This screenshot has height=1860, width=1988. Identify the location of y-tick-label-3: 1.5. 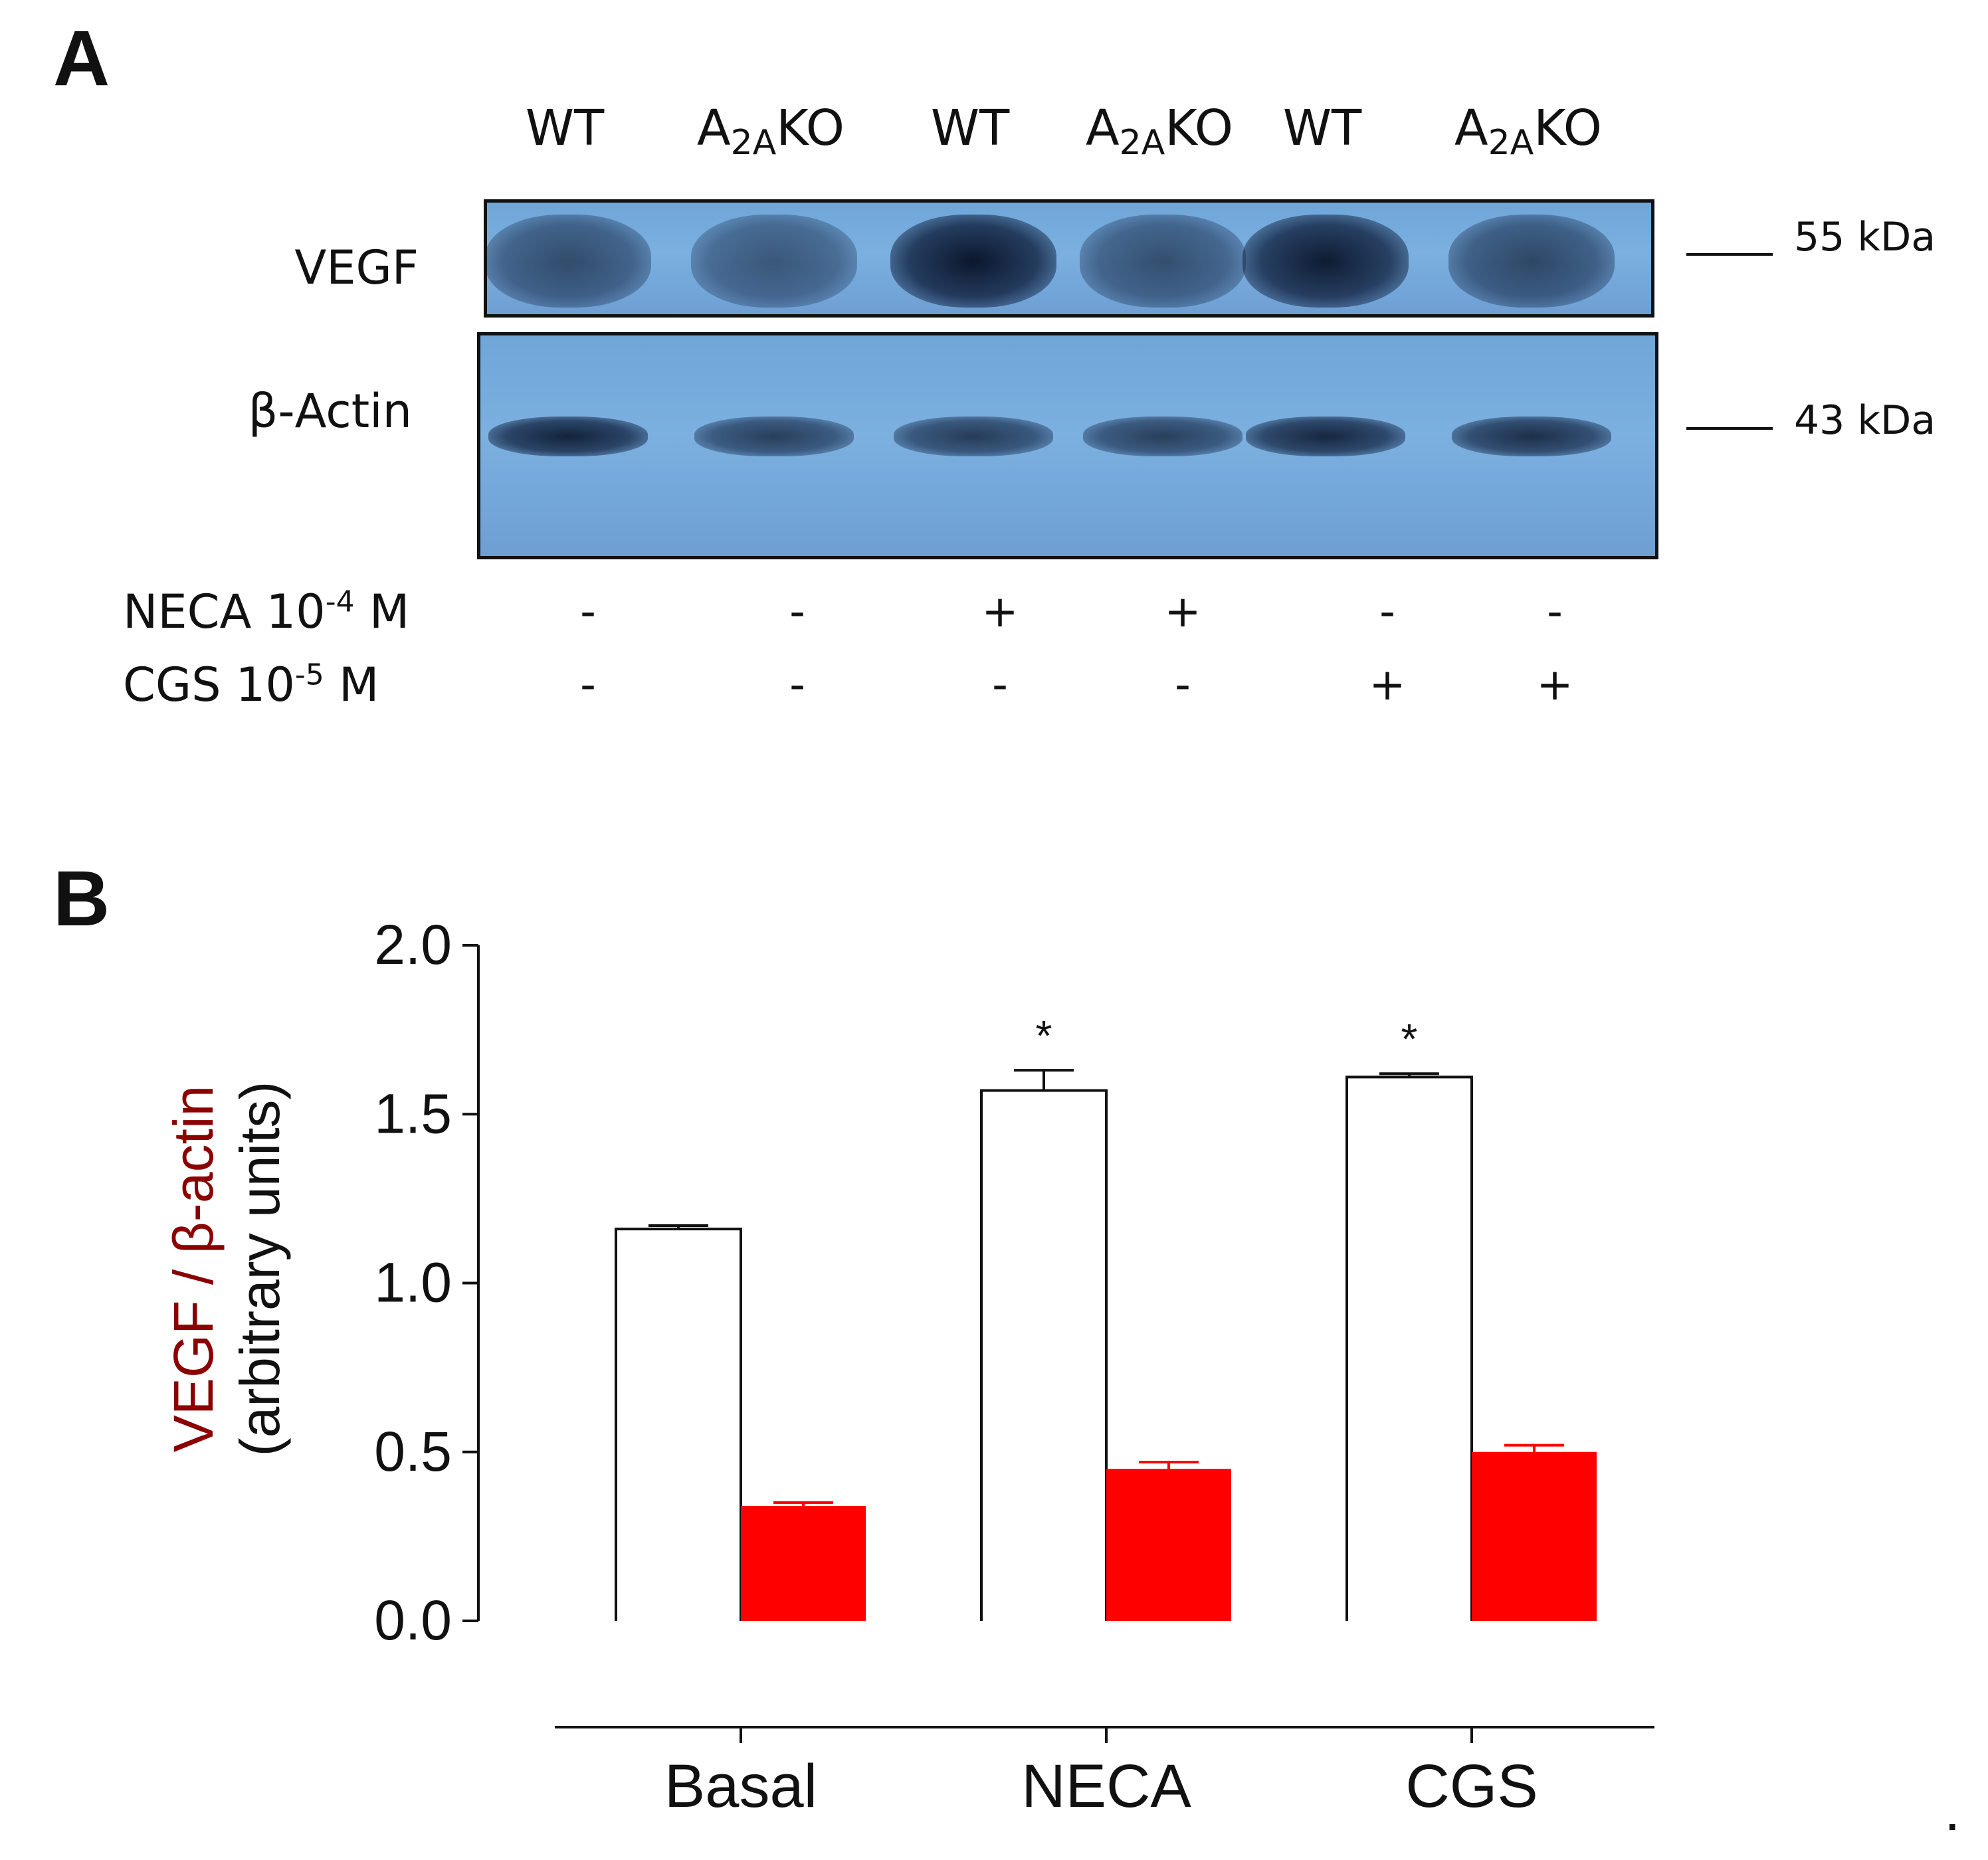
(413, 1113).